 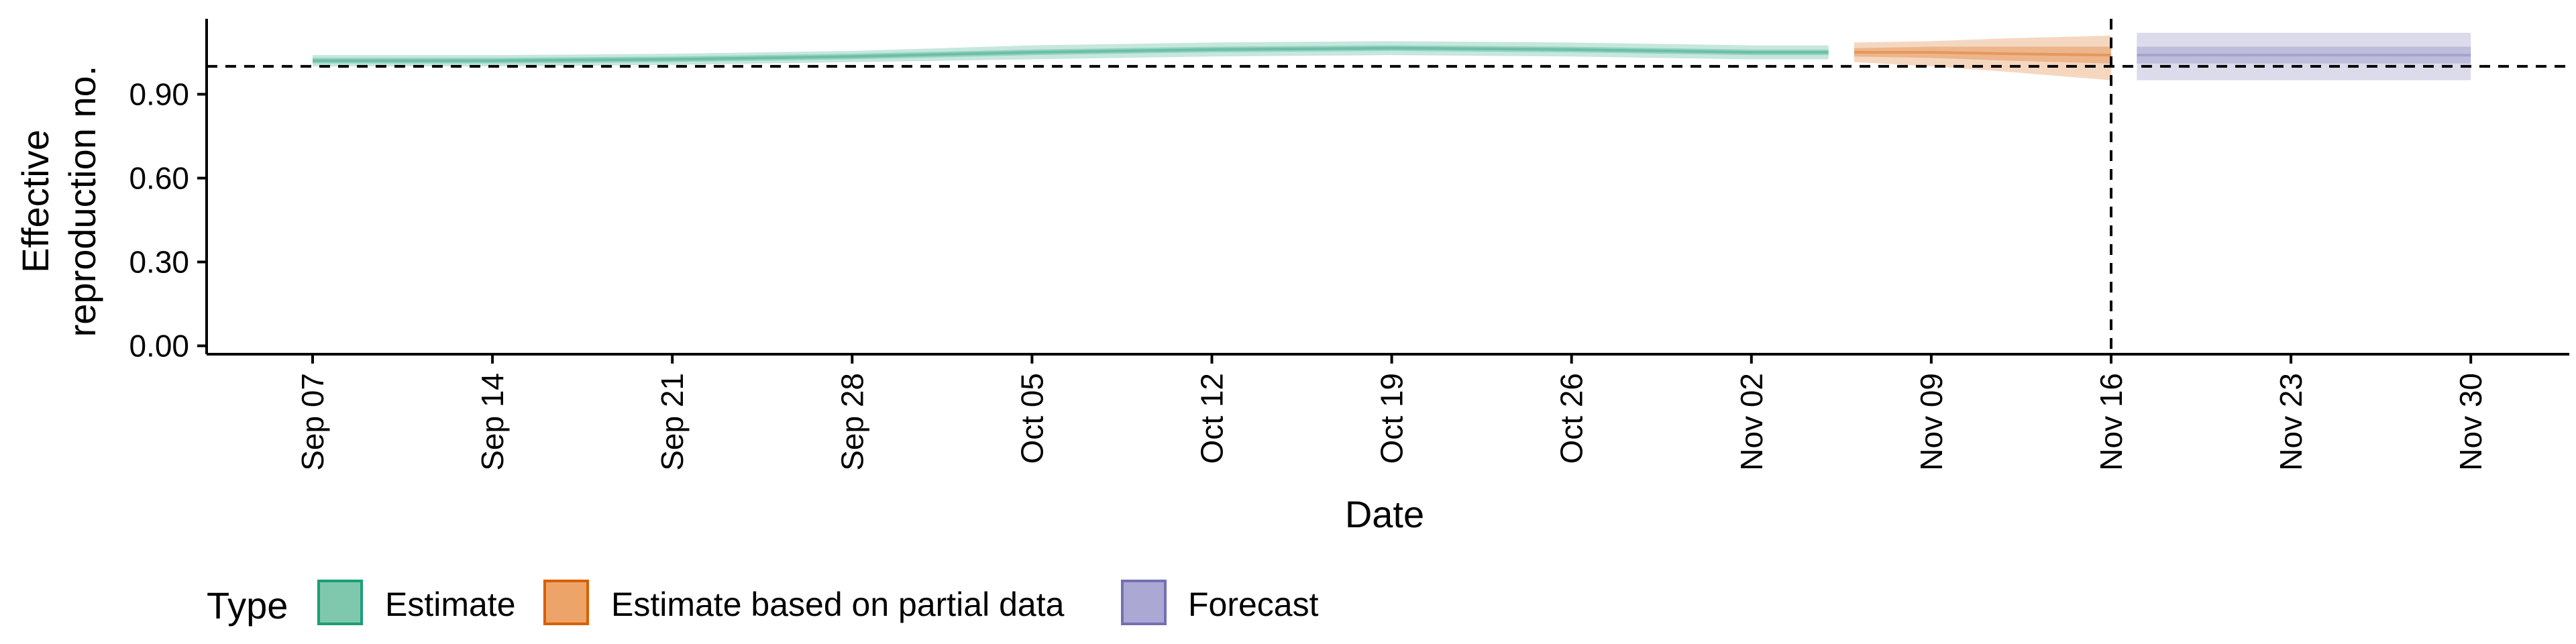 What do you see at coordinates (1384, 514) in the screenshot?
I see `x-axis-title: Date` at bounding box center [1384, 514].